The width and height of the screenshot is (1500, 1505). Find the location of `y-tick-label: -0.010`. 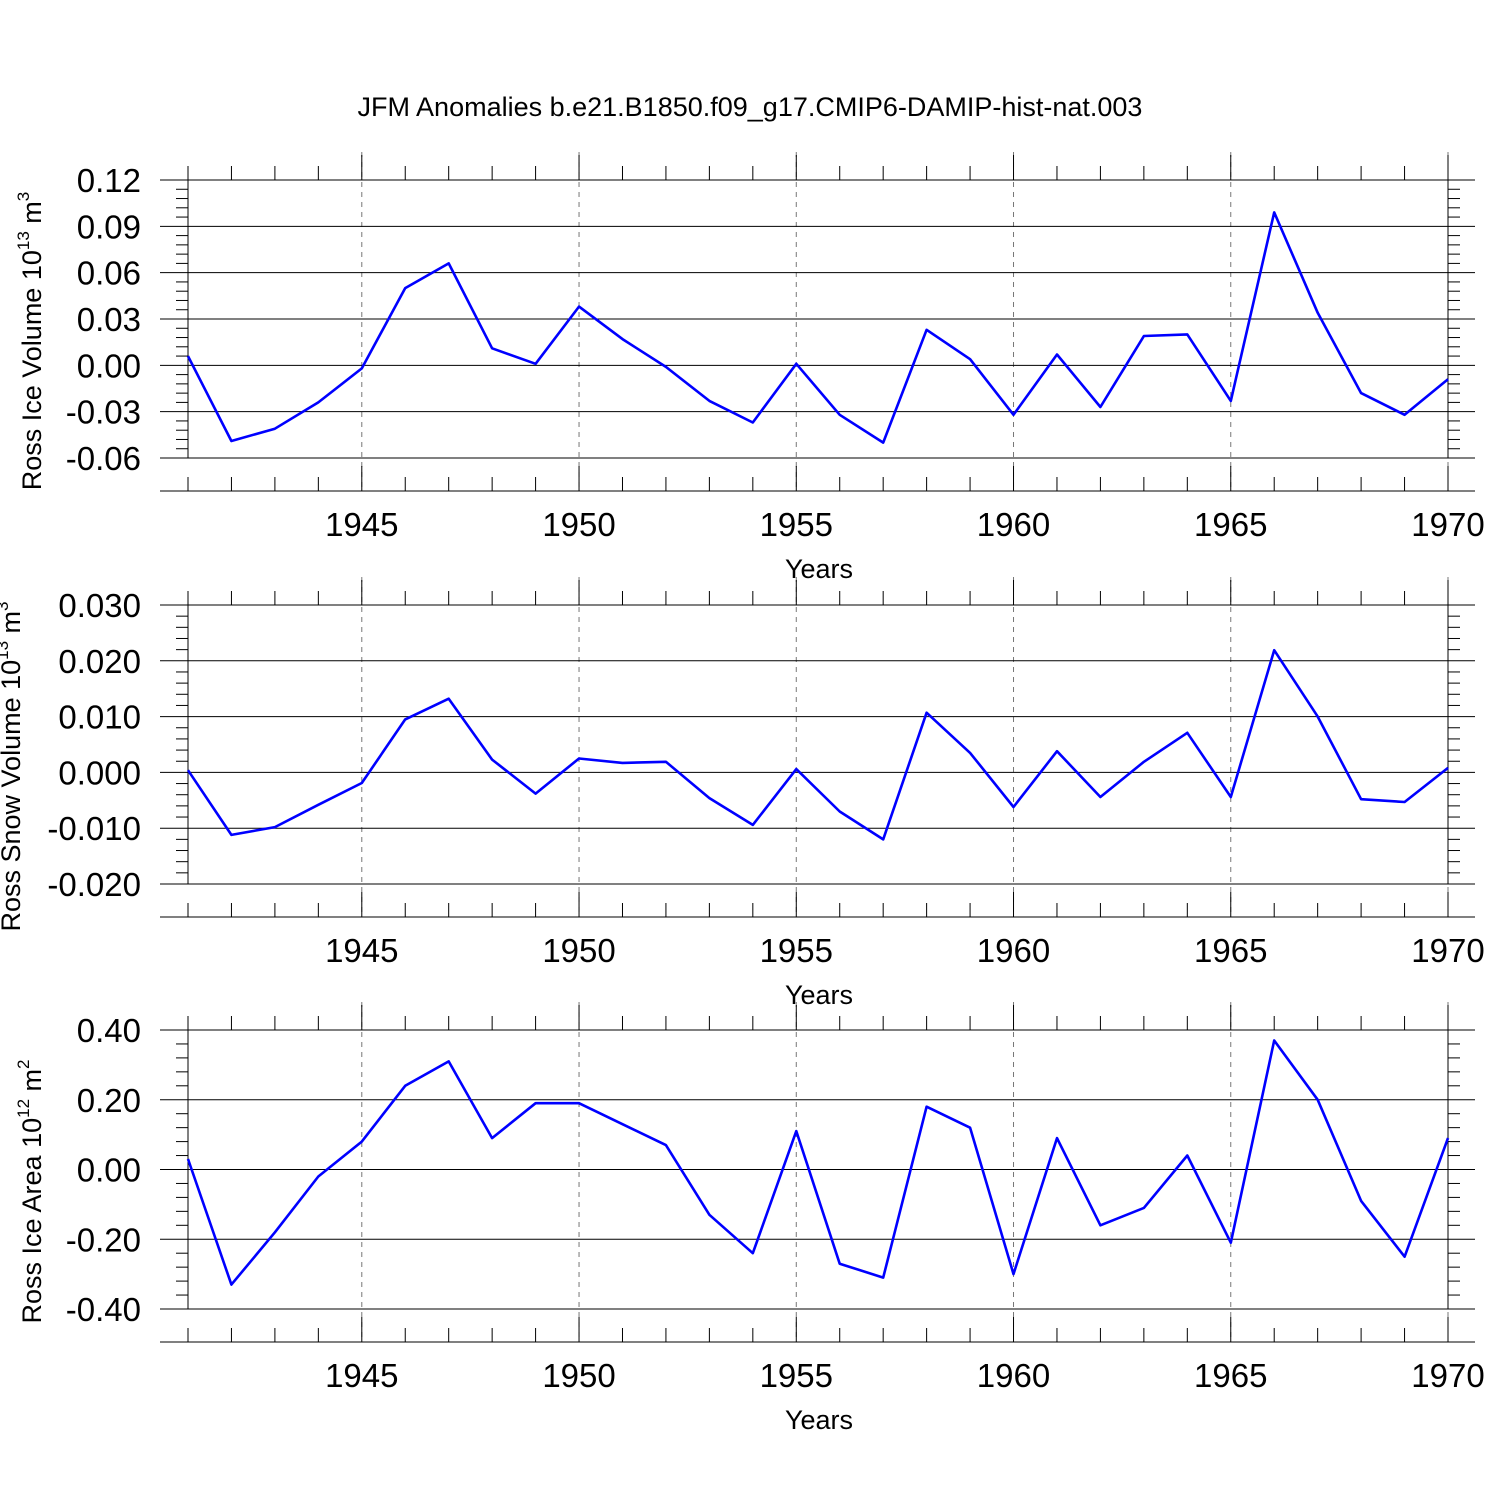

y-tick-label: -0.010 is located at coordinates (94, 828).